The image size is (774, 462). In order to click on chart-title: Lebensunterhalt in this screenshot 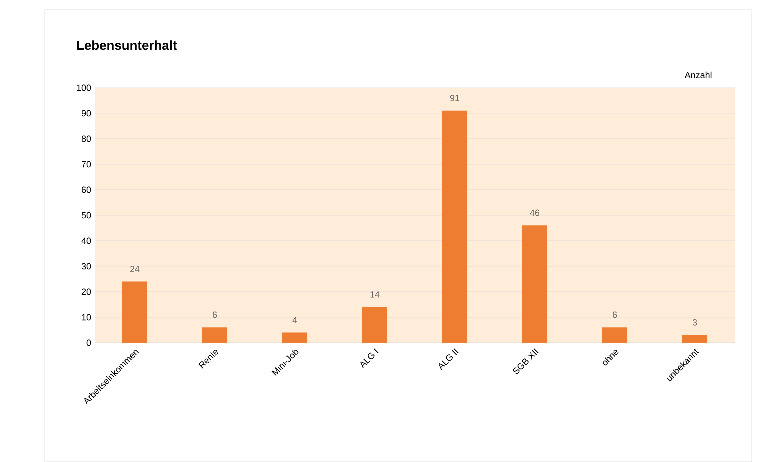, I will do `click(127, 45)`.